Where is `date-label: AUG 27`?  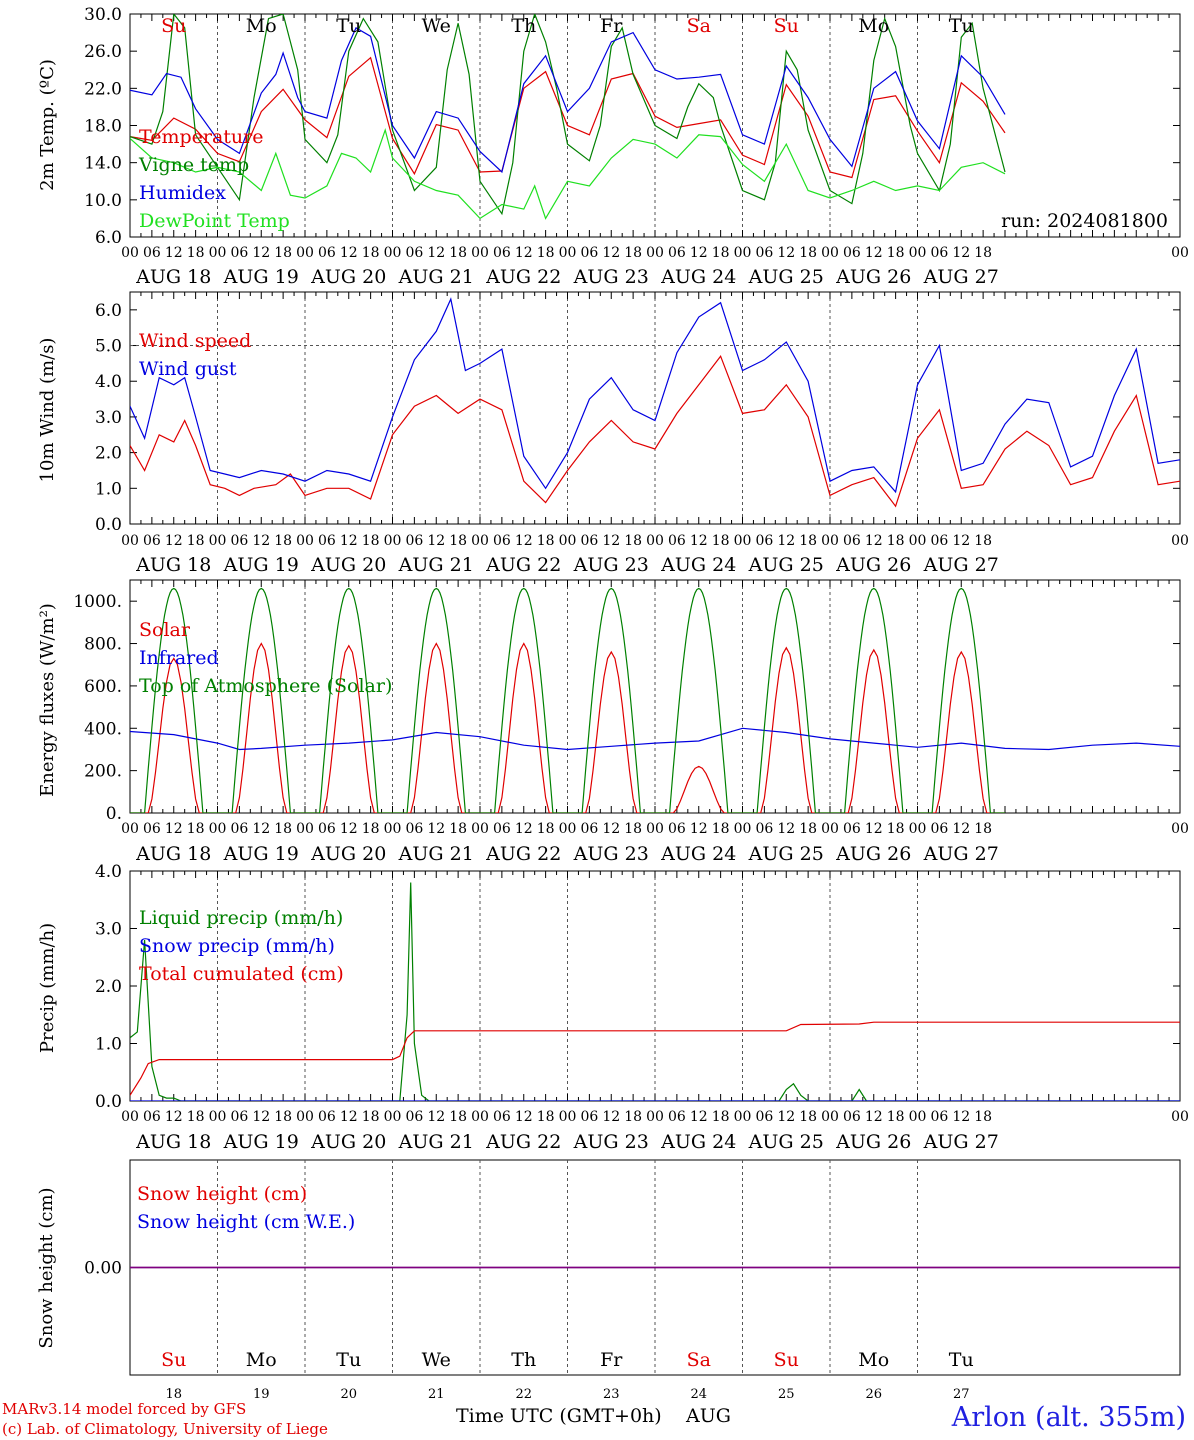 date-label: AUG 27 is located at coordinates (961, 854).